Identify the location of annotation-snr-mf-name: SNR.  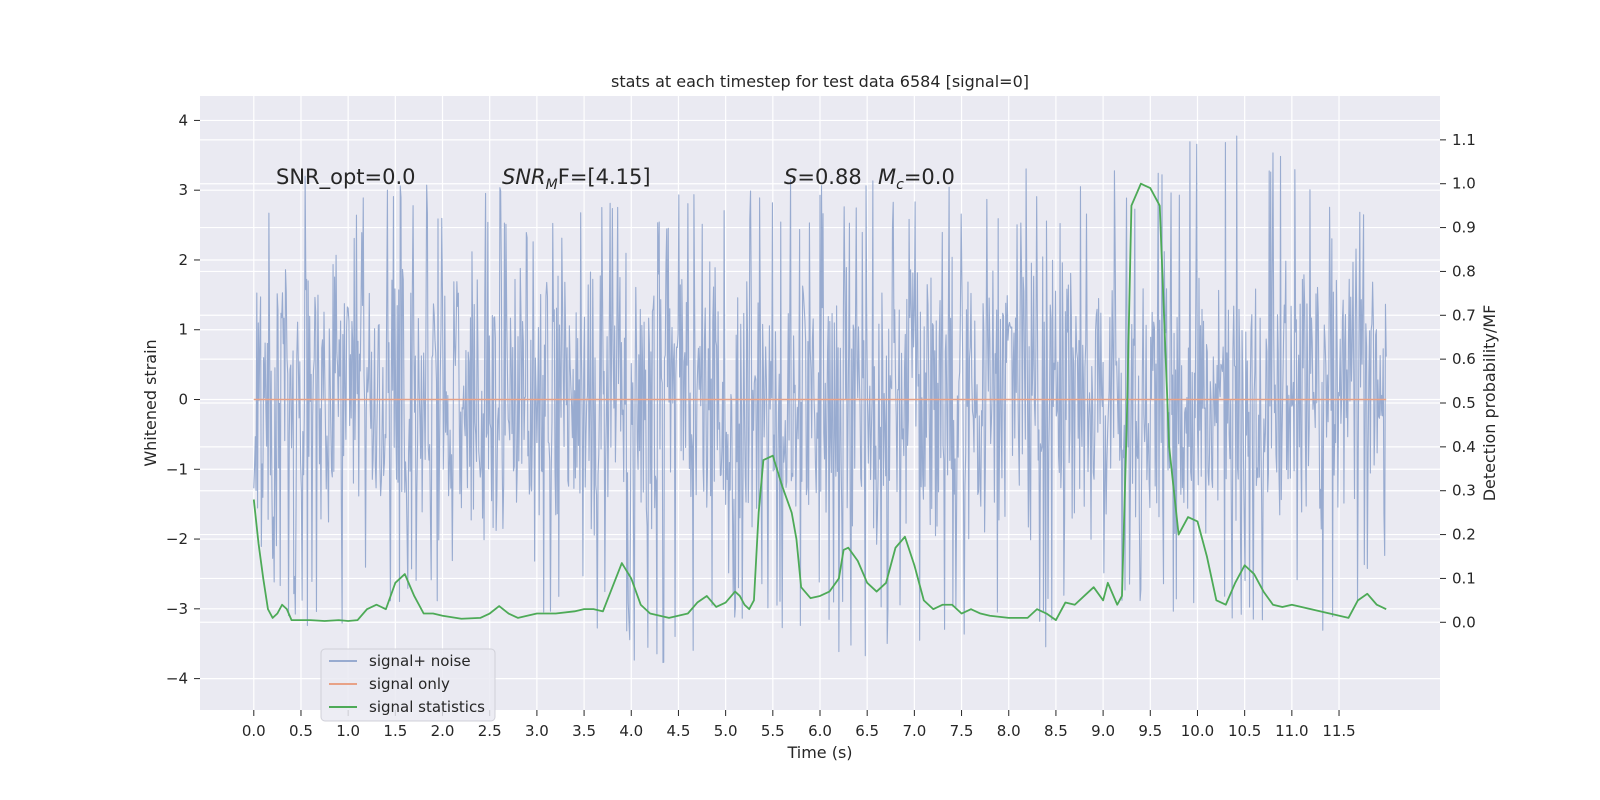
(524, 177).